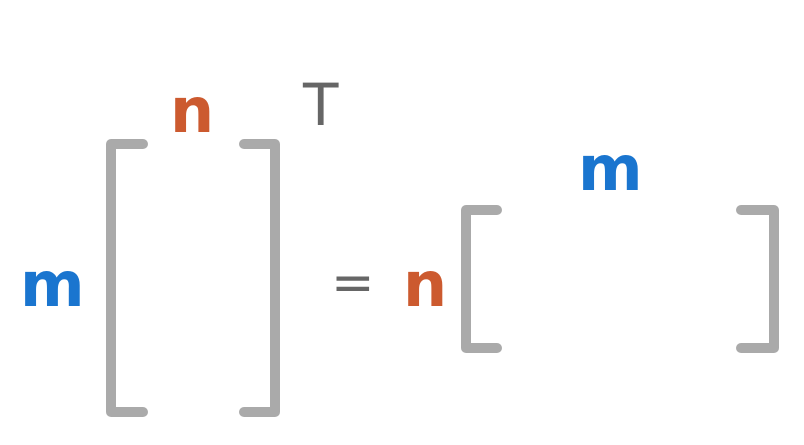 The height and width of the screenshot is (445, 804). What do you see at coordinates (610, 168) in the screenshot?
I see `rhs-column-label: m` at bounding box center [610, 168].